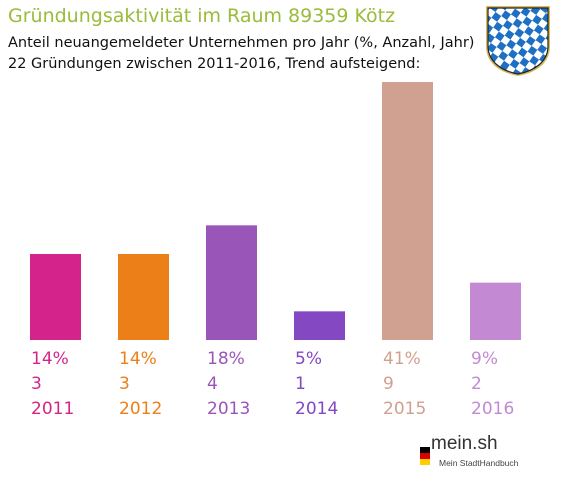 The image size is (562, 482). Describe the element at coordinates (479, 463) in the screenshot. I see `logo-subtext: Mein StadtHandbuch` at that location.